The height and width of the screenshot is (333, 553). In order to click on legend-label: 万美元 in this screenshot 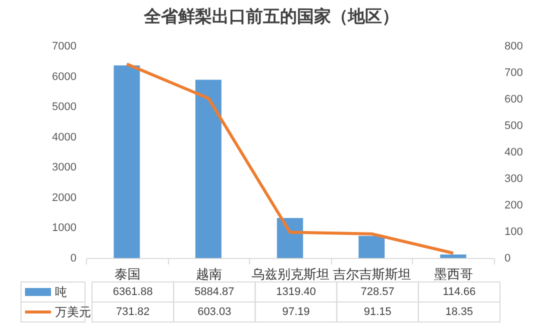, I will do `click(73, 312)`.